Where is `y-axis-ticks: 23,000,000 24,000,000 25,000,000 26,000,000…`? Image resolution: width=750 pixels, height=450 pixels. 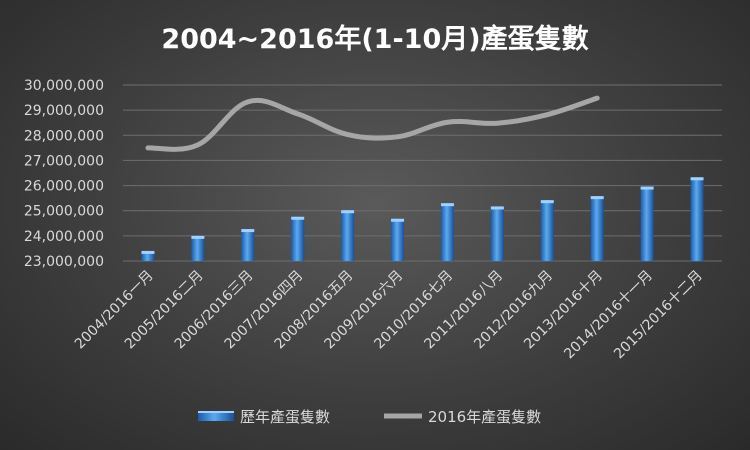
y-axis-ticks: 23,000,000 24,000,000 25,000,000 26,000,000… is located at coordinates (64, 174).